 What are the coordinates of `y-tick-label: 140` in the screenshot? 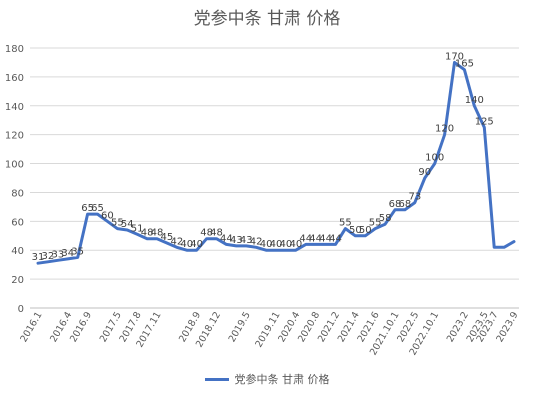 It's located at (14, 107).